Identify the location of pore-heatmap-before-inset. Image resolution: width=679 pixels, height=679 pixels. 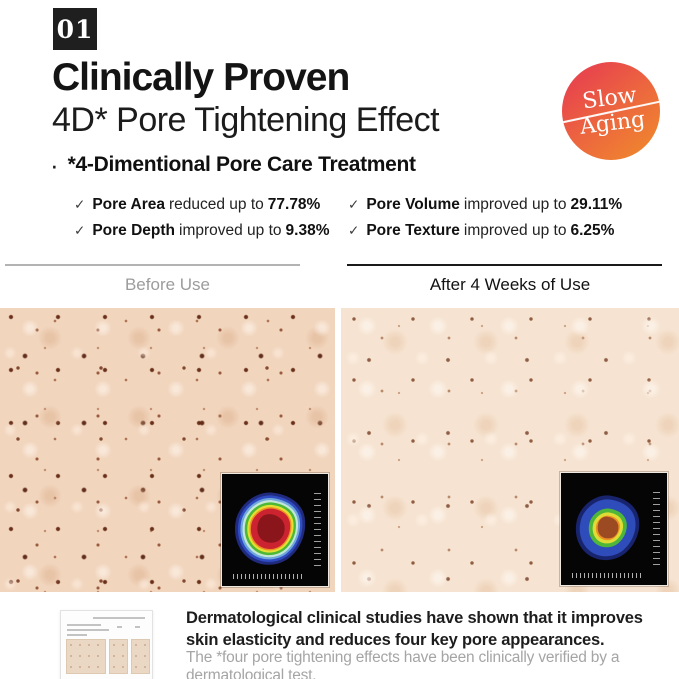
(275, 530).